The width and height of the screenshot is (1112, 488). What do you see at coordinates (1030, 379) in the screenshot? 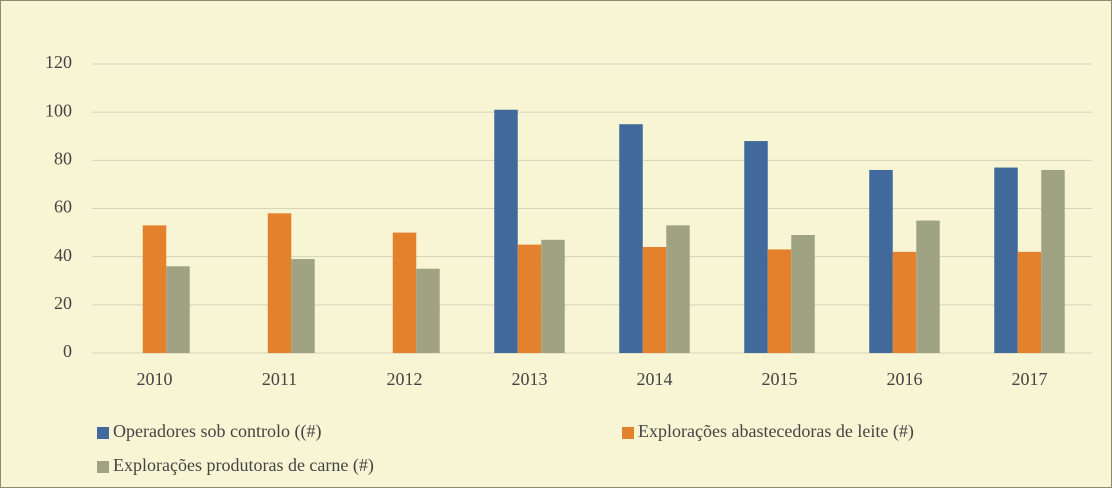
I see `x-tick-label: 2017` at bounding box center [1030, 379].